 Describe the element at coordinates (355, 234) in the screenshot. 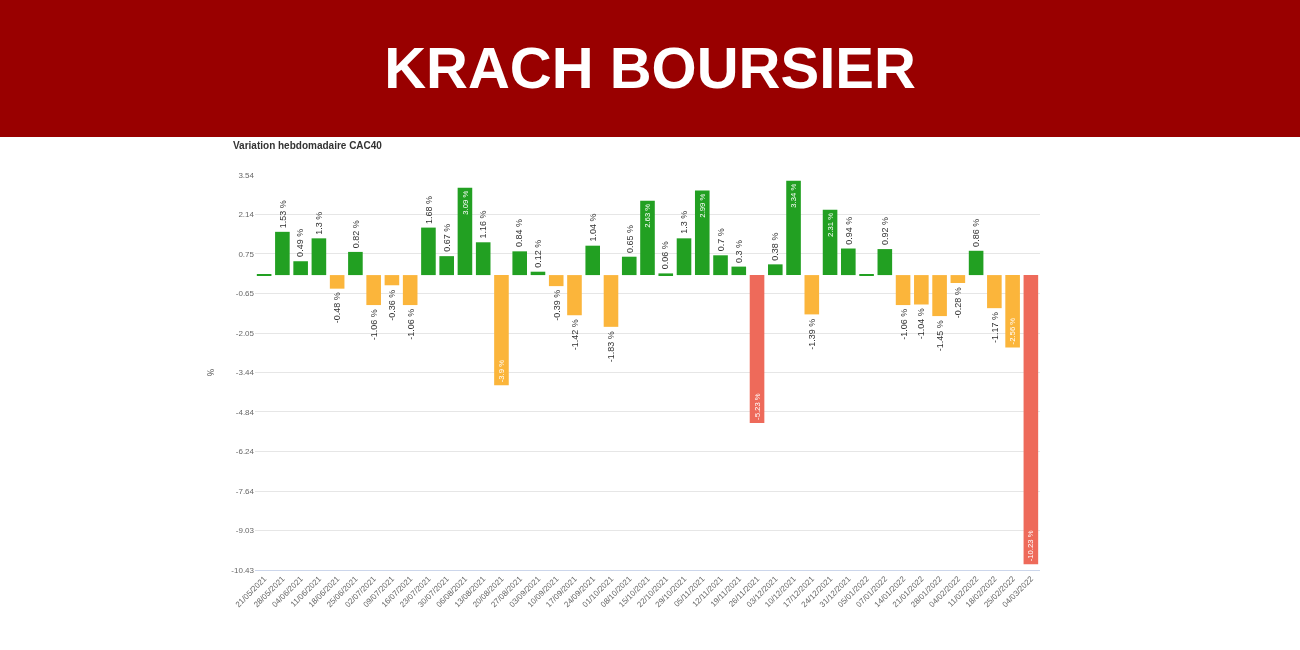

I see `data-label: 0.82 %` at that location.